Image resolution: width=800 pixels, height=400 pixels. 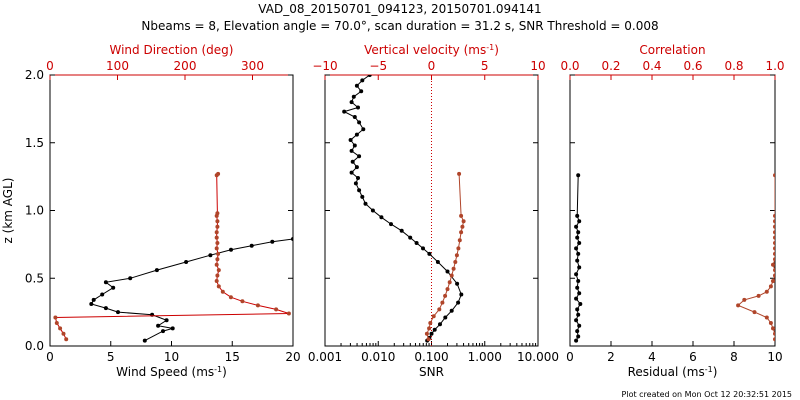 What do you see at coordinates (218, 369) in the screenshot?
I see `x-axis-label-sup: -1` at bounding box center [218, 369].